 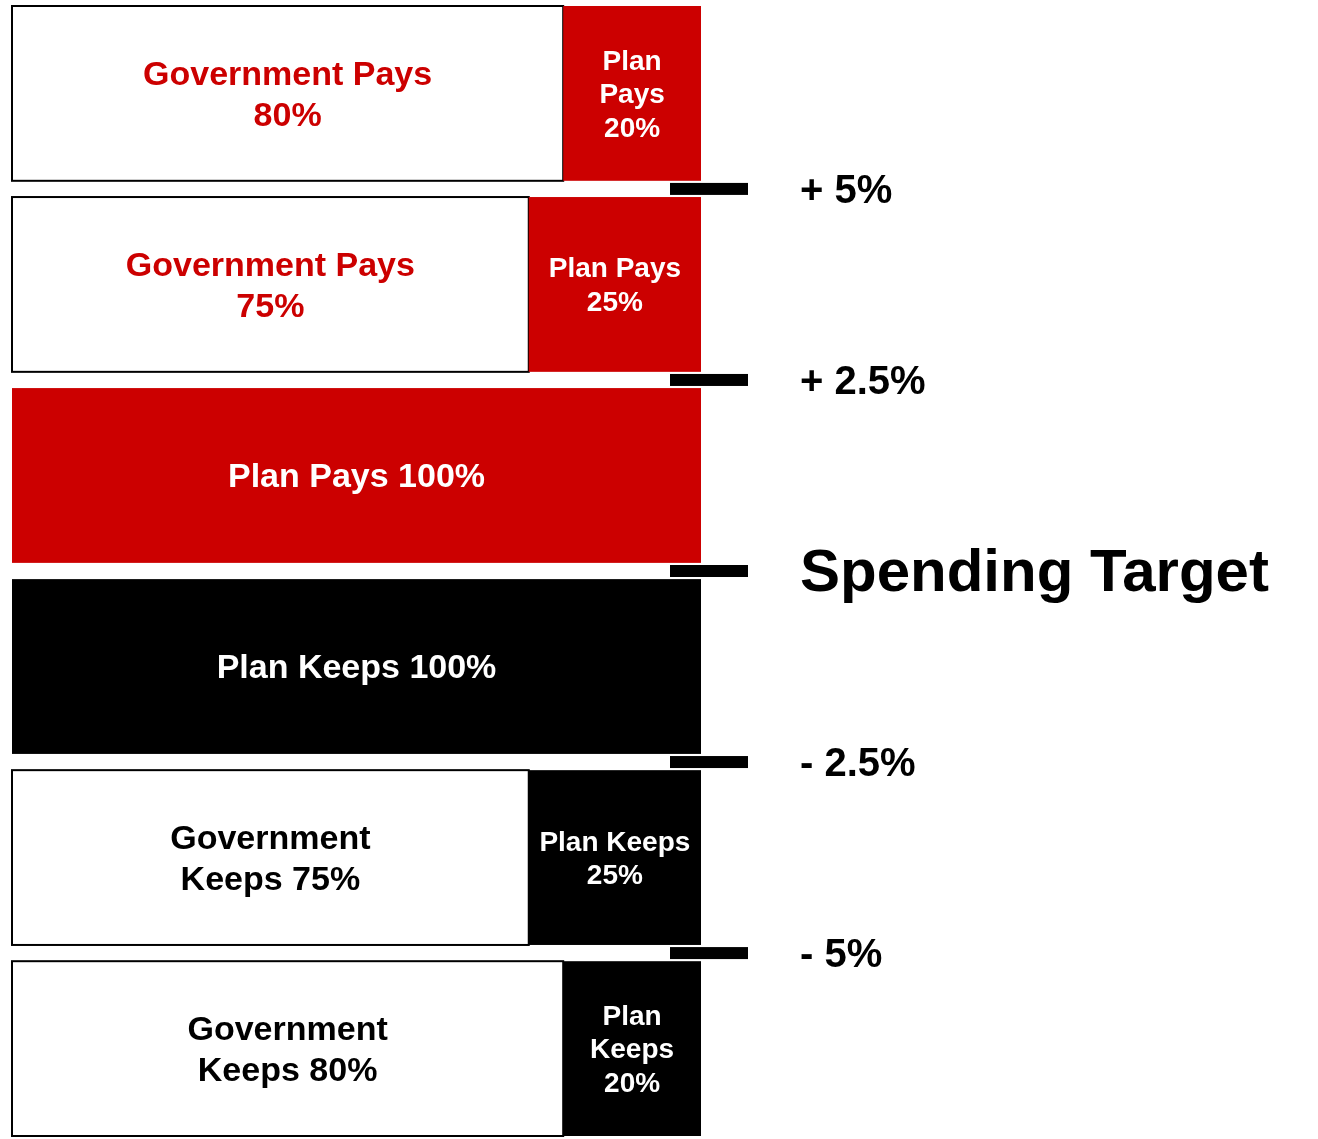 I want to click on data-label: Government Pays 80%, so click(x=288, y=93).